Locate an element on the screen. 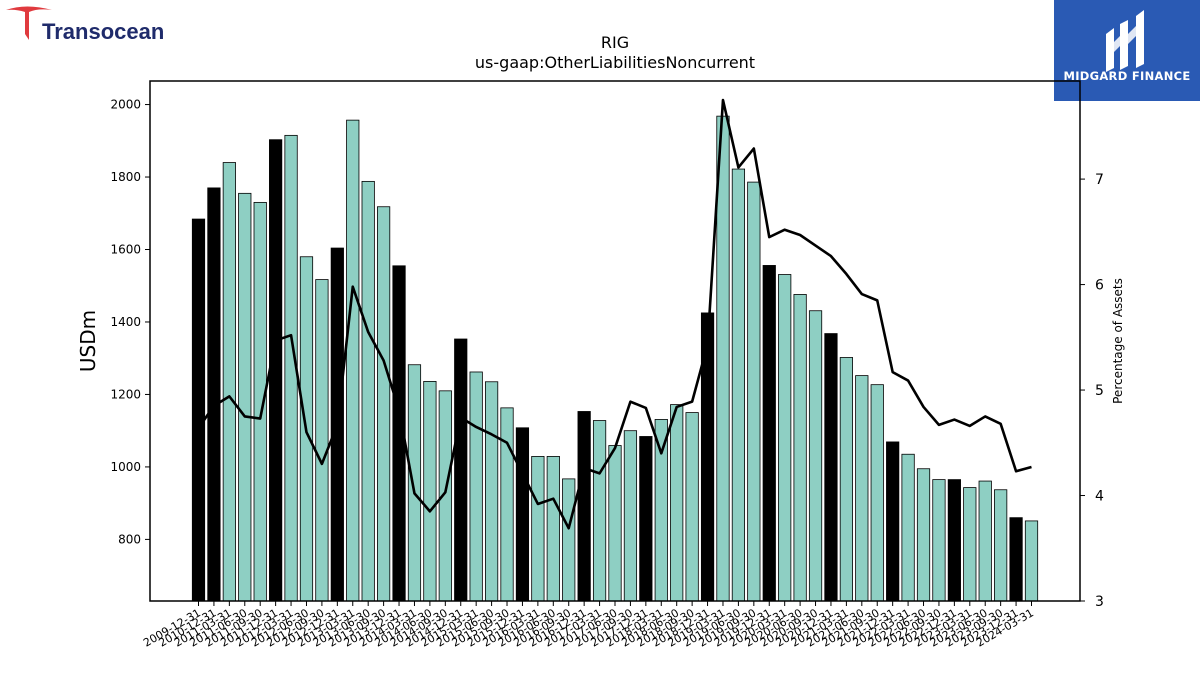  chart-subtitle: us-gaap:OtherLiabilitiesNoncurrent is located at coordinates (615, 62).